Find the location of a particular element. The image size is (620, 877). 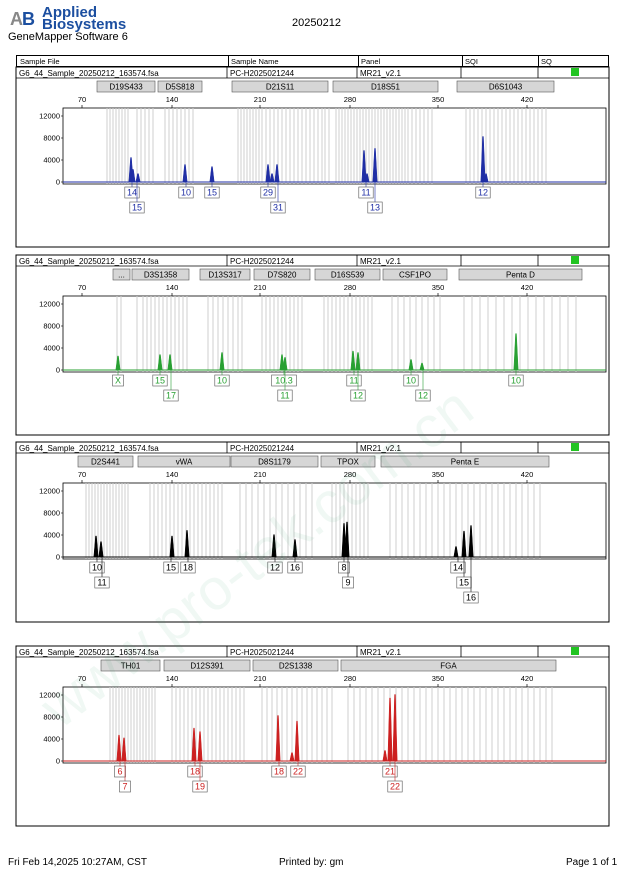

allele-call-label: 8 is located at coordinates (343, 568).